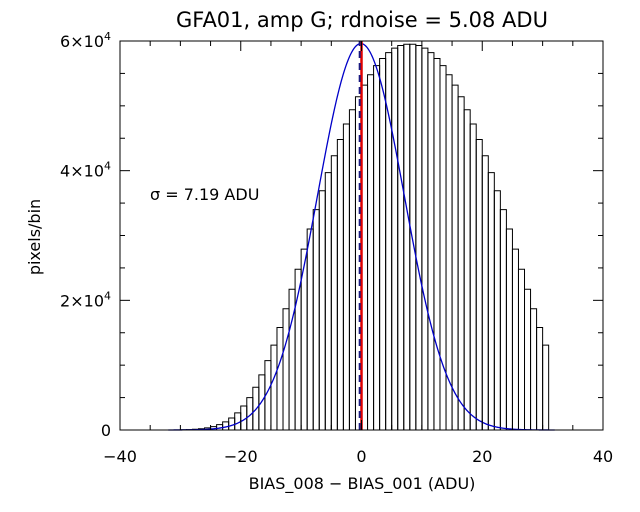 The height and width of the screenshot is (512, 640). Describe the element at coordinates (106, 430) in the screenshot. I see `y-tick-label: 0` at that location.